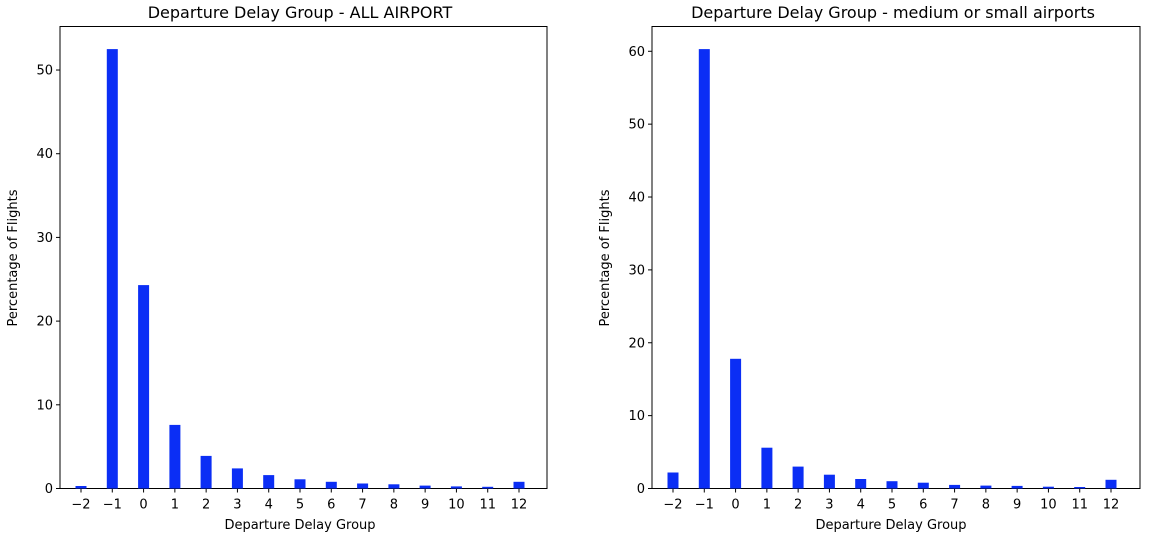 The width and height of the screenshot is (1150, 539). What do you see at coordinates (48, 280) in the screenshot?
I see `y-axis-ticks: 0 10 20 30 40 50` at bounding box center [48, 280].